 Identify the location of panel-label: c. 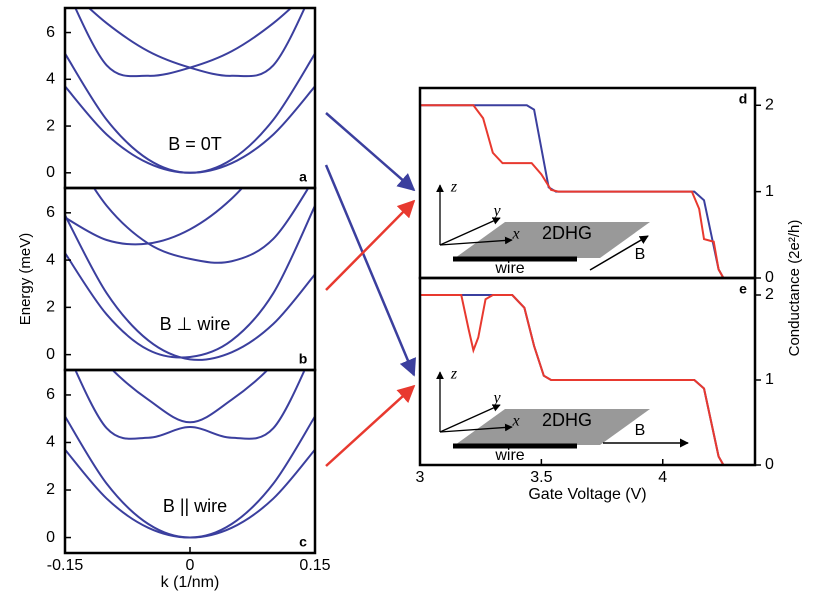
(303, 542).